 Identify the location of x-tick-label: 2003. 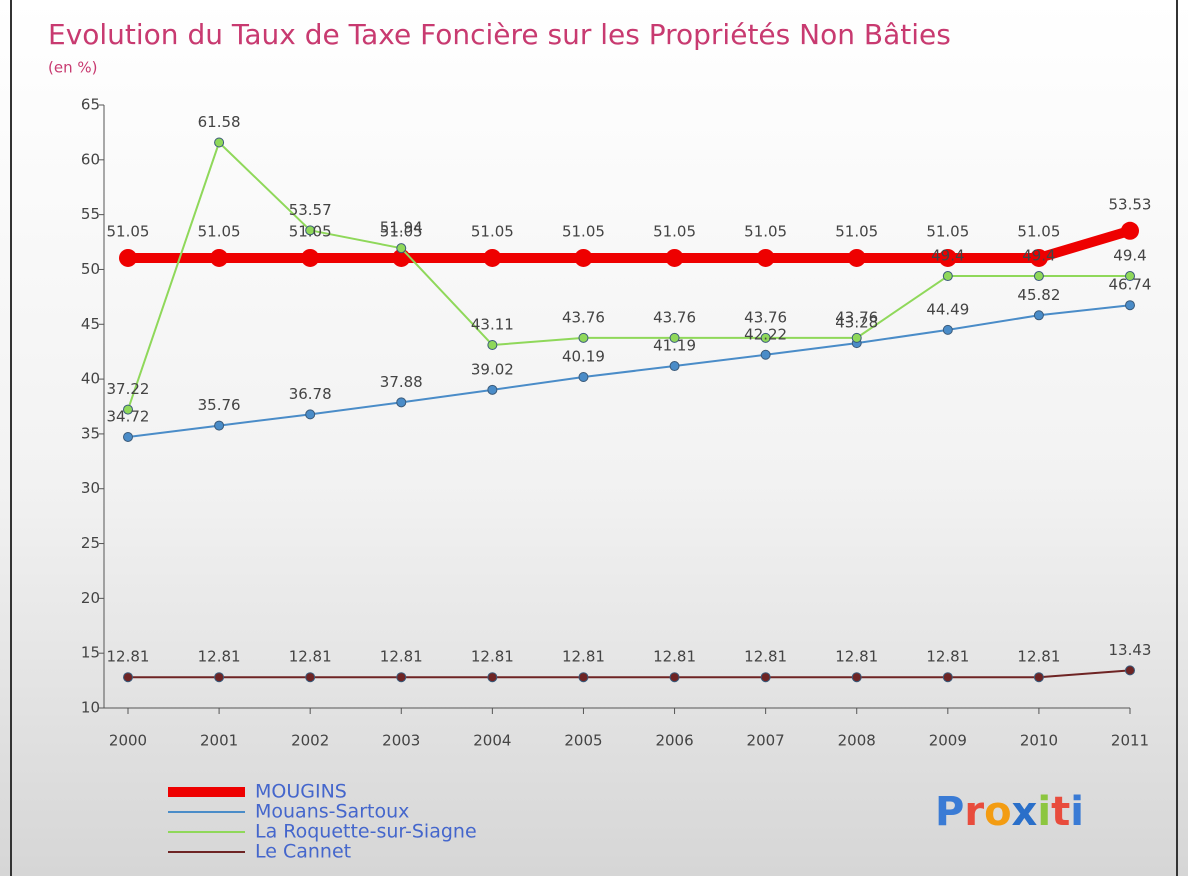
(401, 741).